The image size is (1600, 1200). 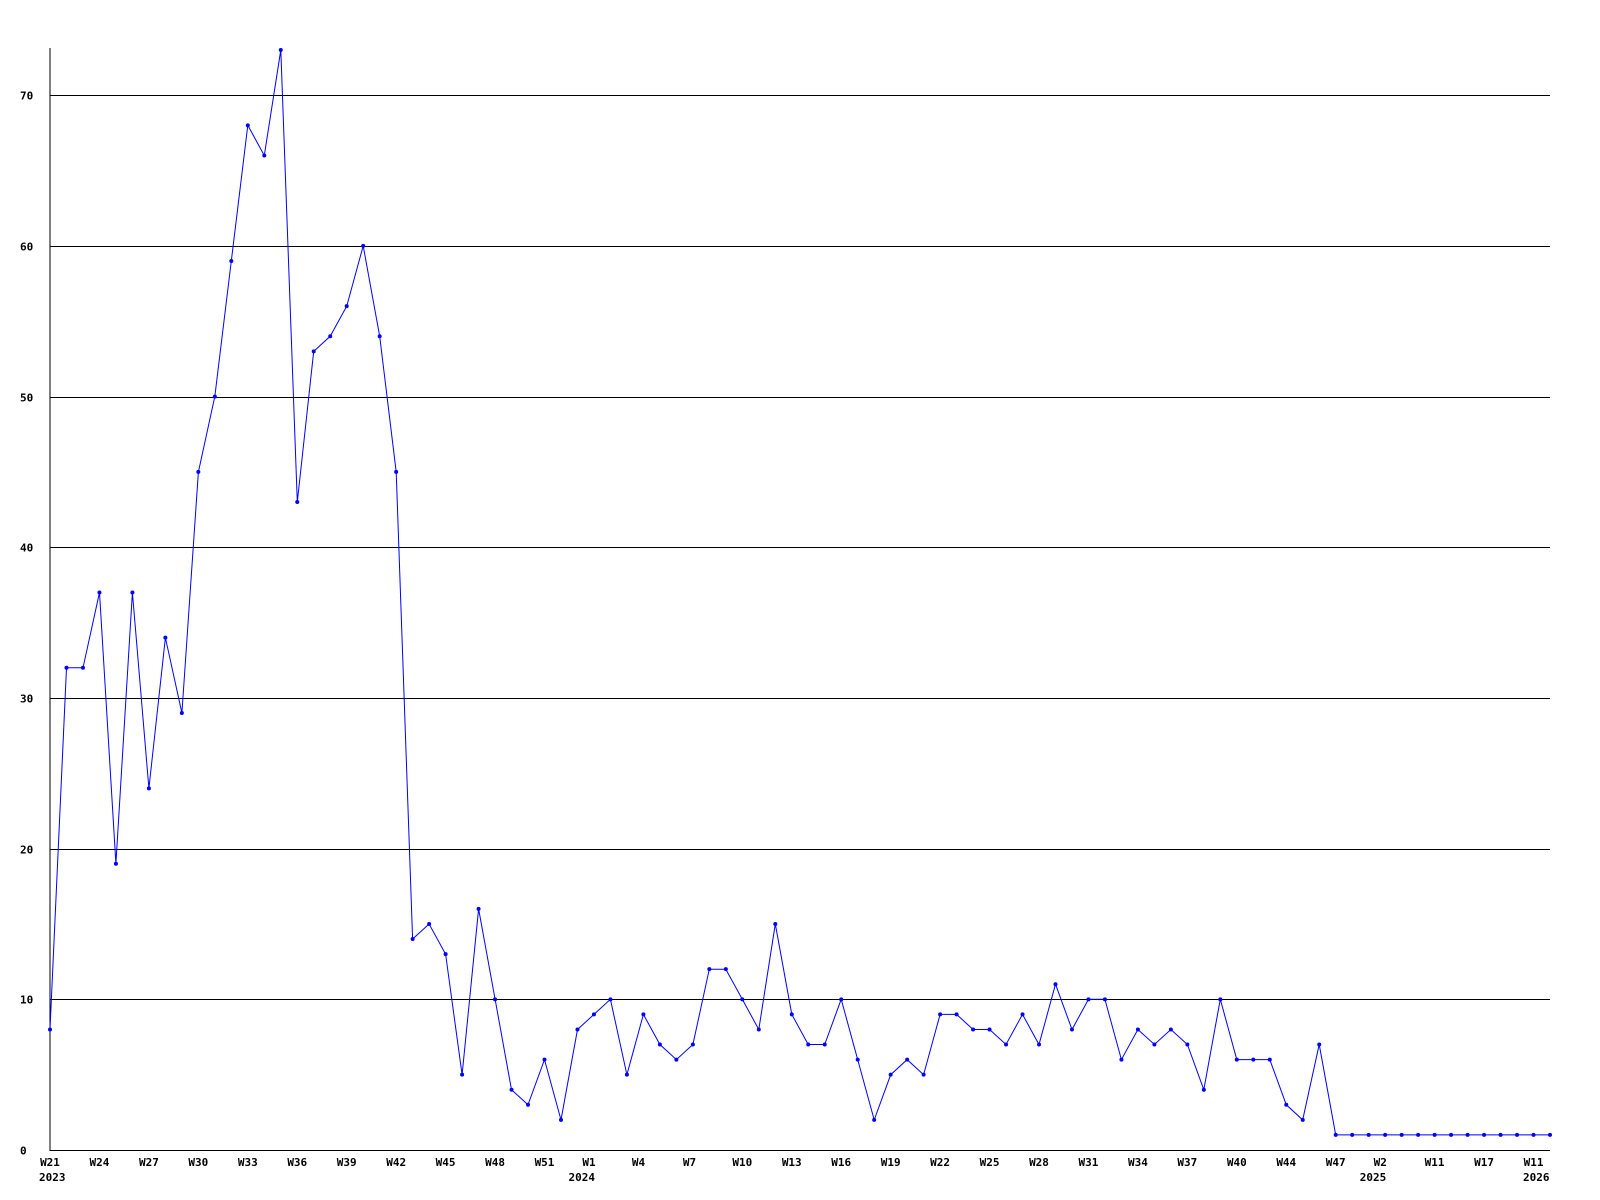 I want to click on x-tick-label: W44, so click(x=1286, y=1162).